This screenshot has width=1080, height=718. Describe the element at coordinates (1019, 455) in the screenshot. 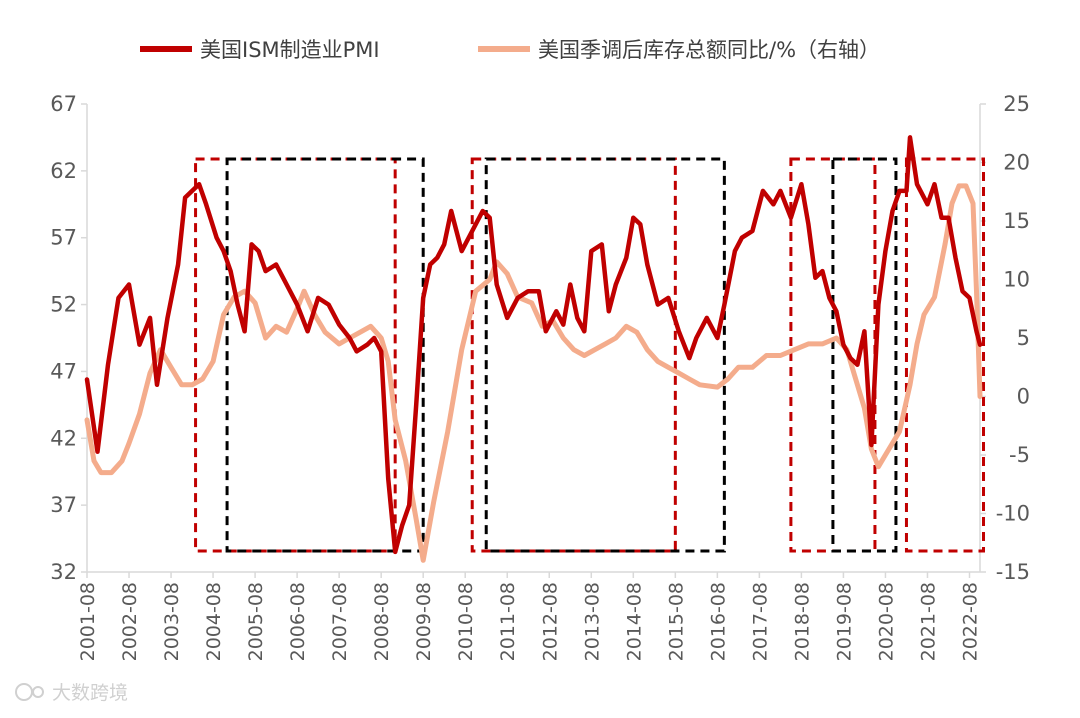

I see `right-tick-label: -5` at that location.